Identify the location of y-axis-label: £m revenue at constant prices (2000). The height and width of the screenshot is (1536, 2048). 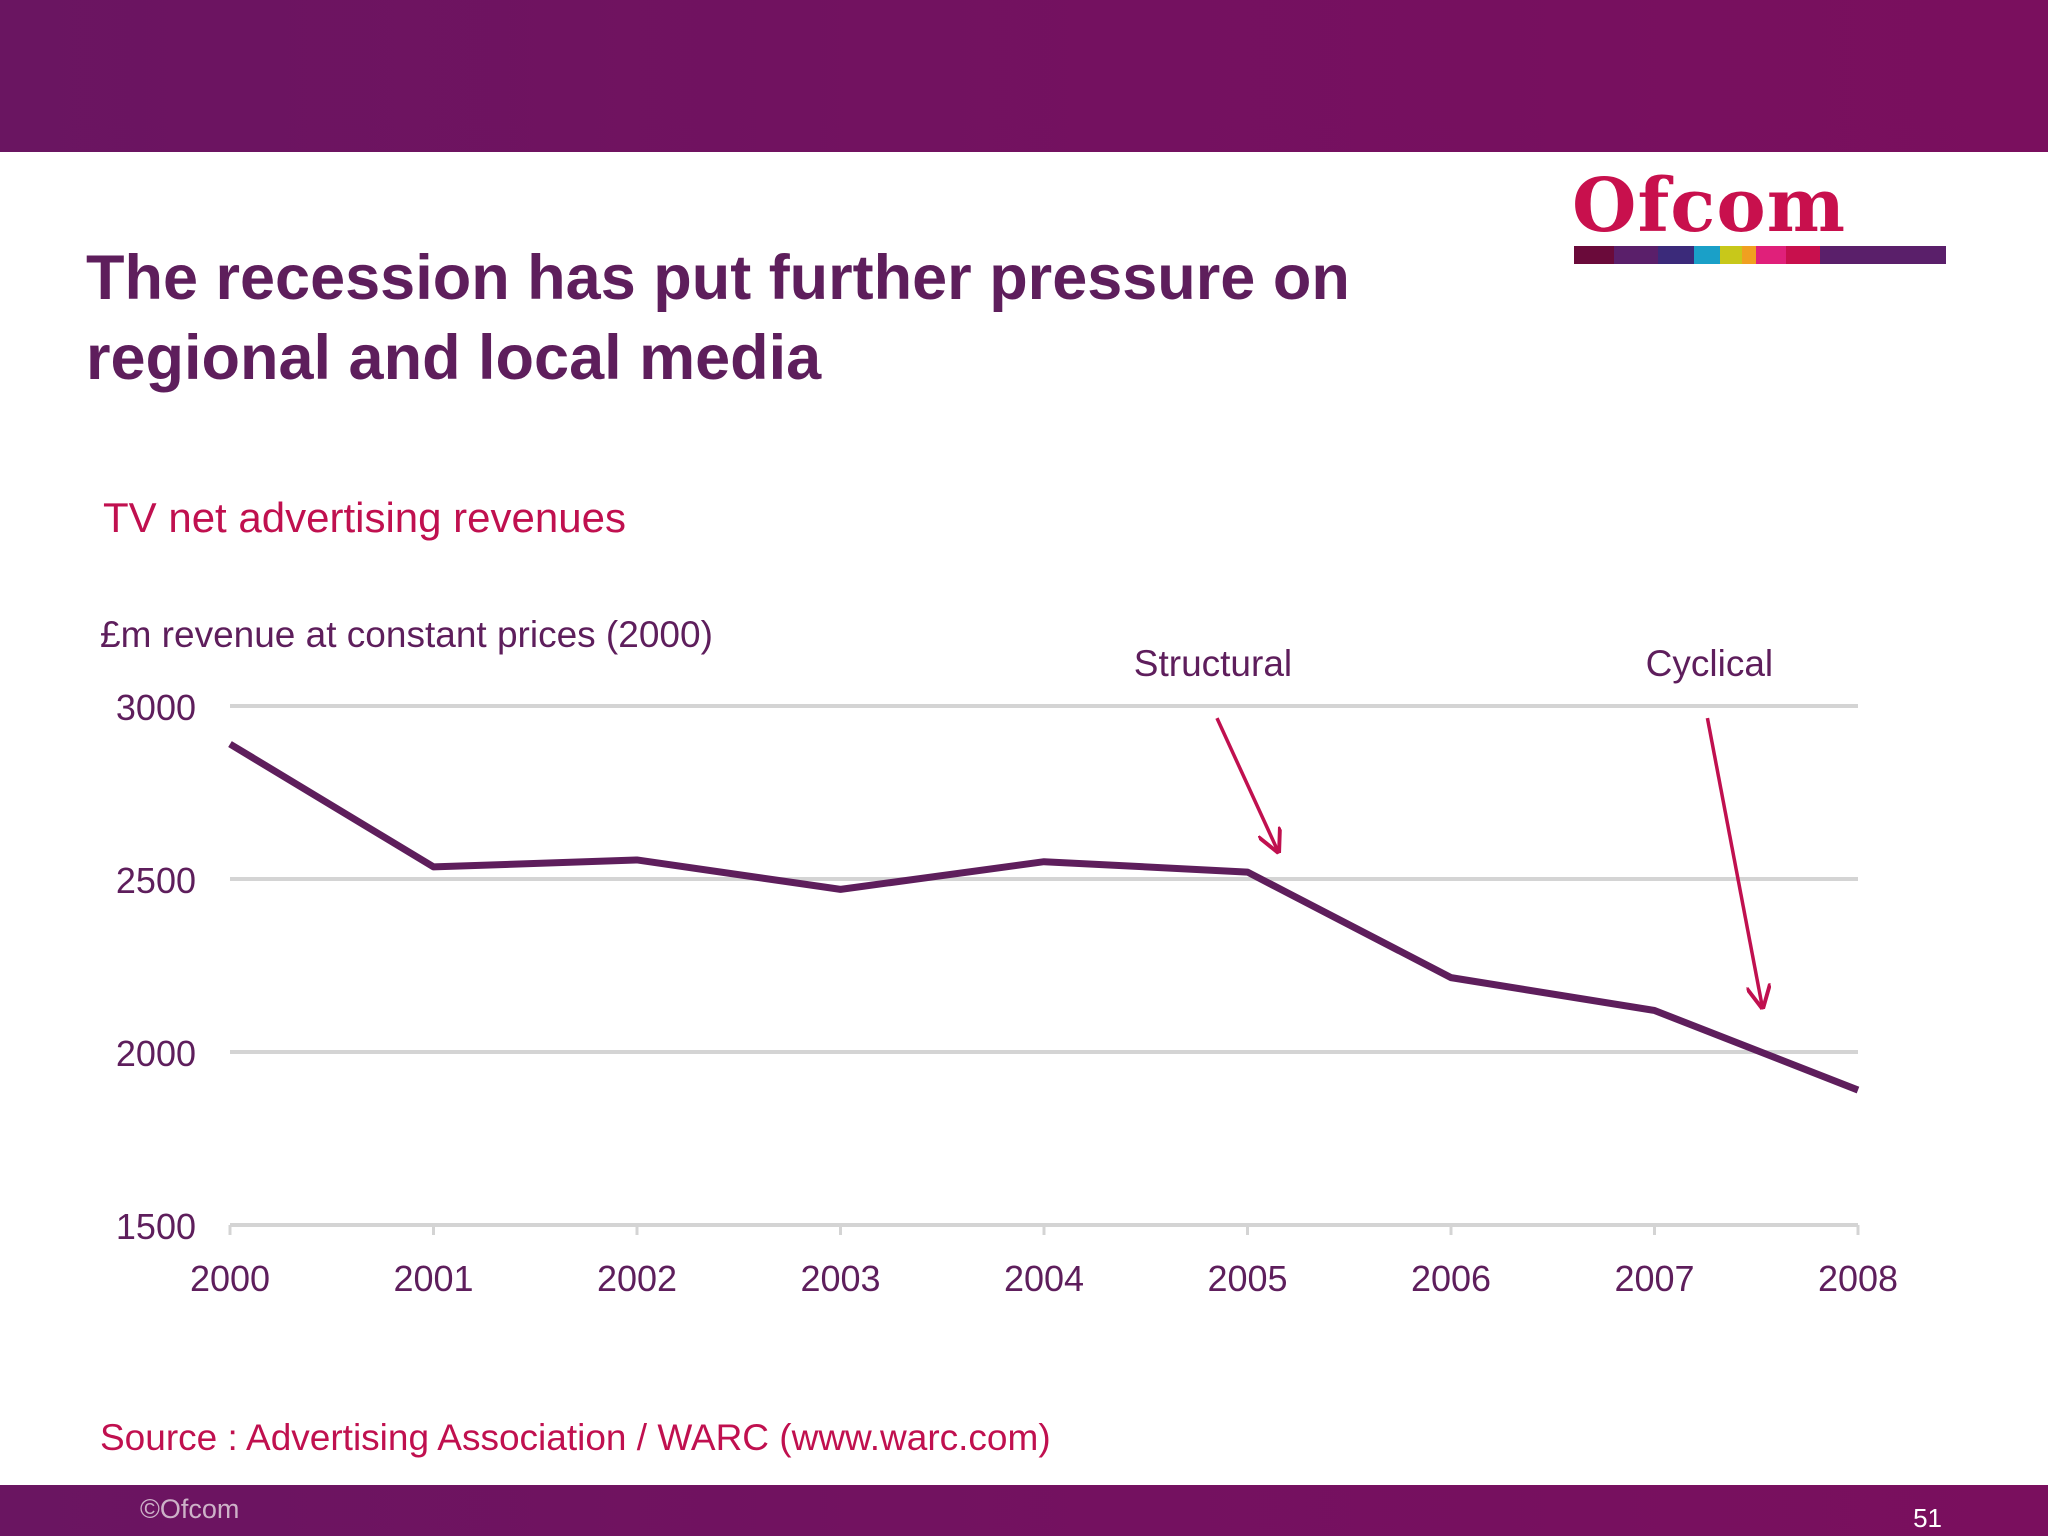
(406, 634).